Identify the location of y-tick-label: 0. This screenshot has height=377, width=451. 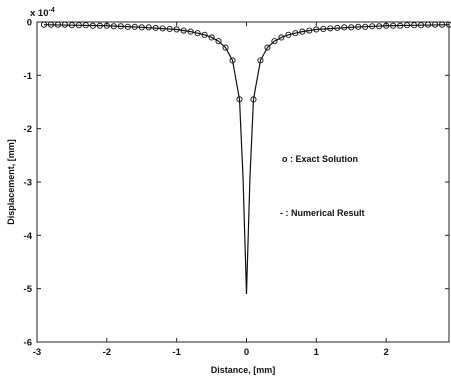
(29, 23).